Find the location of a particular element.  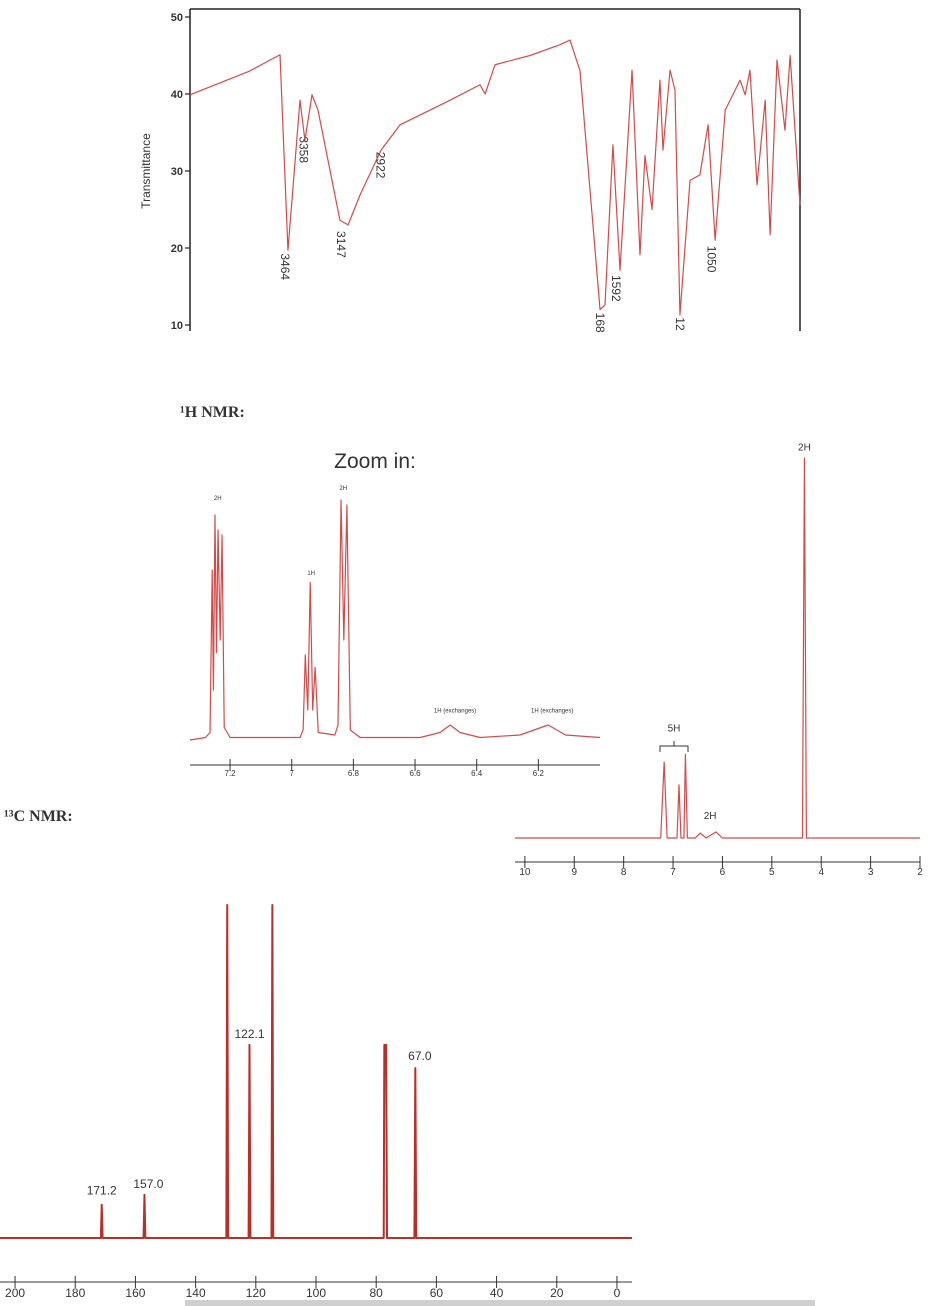

chart-title: ¹³C NMR: is located at coordinates (38, 816).